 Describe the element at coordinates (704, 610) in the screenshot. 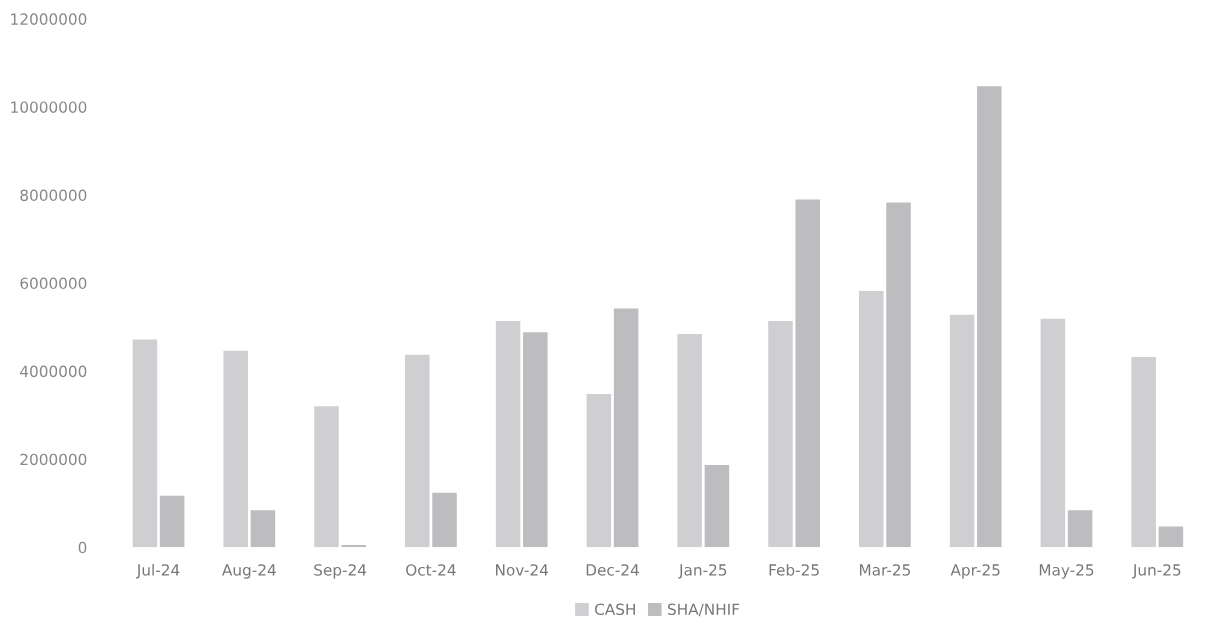

I see `legend-label: SHA/NHIF` at that location.